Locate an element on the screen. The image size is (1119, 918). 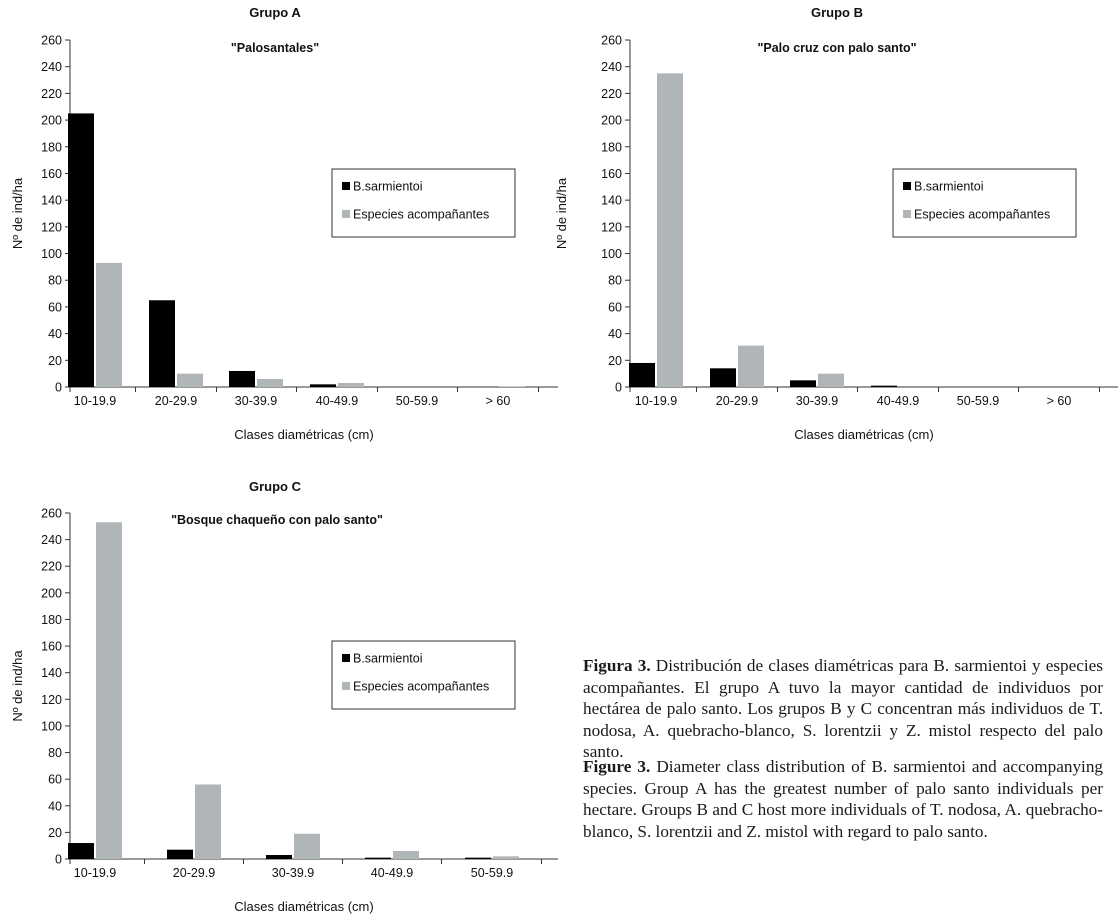
caption-spanish-label: Figura 3. is located at coordinates (617, 665).